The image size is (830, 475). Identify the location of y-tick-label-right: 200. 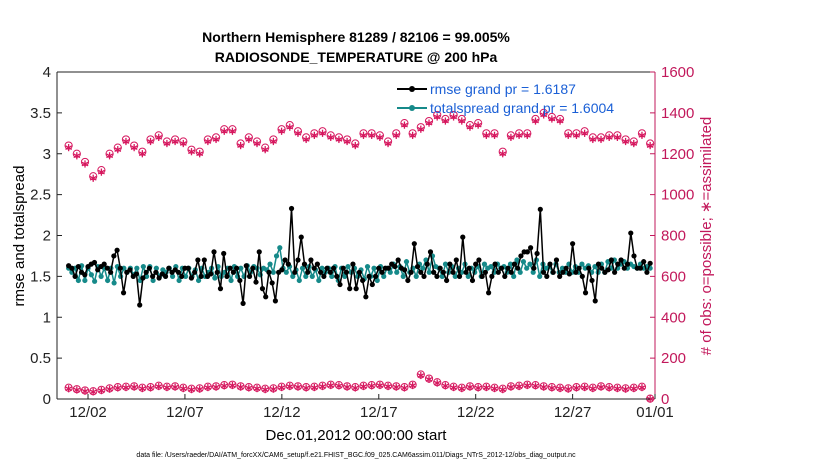
(673, 358).